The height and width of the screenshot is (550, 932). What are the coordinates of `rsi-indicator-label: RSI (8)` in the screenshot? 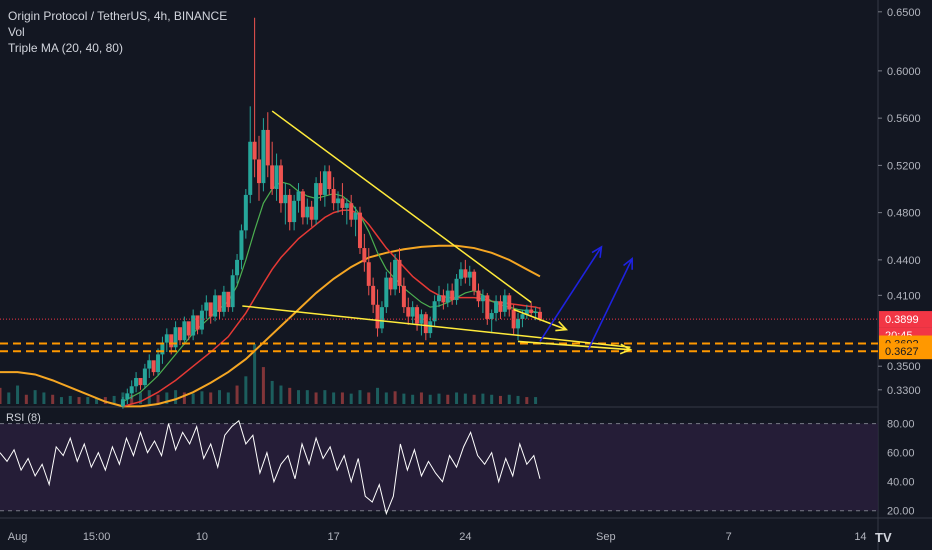 It's located at (23, 418).